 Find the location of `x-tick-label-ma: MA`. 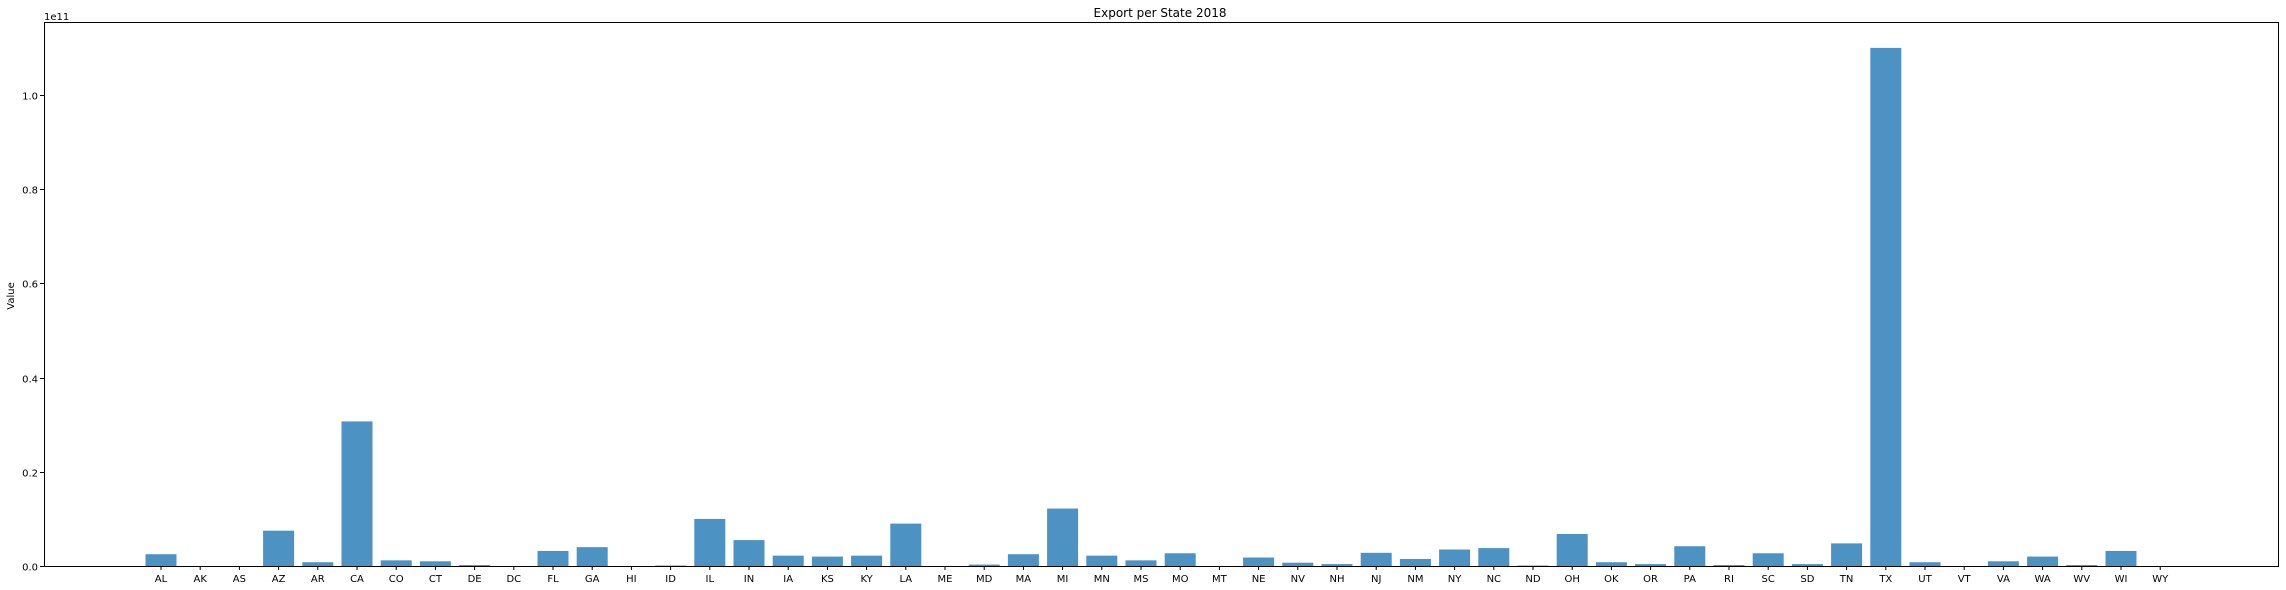

x-tick-label-ma: MA is located at coordinates (1024, 579).